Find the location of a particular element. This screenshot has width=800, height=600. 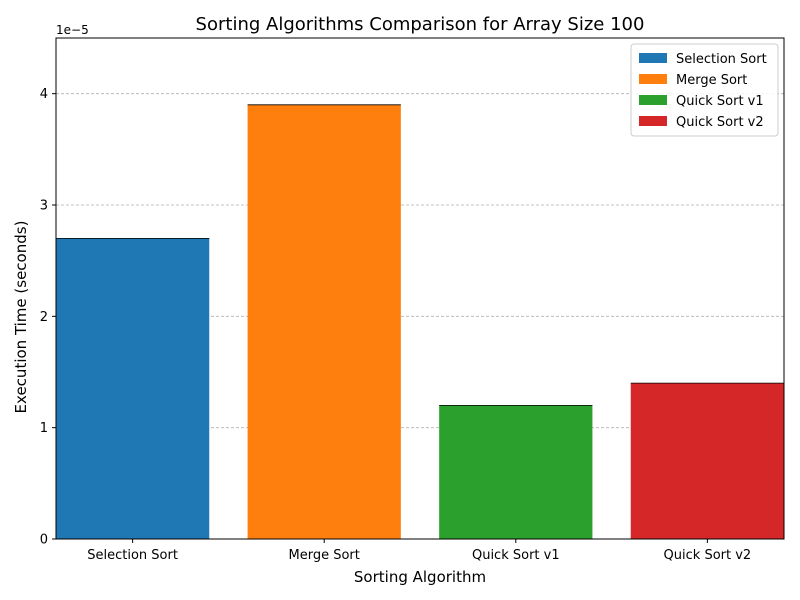

y-tick-label: 3 is located at coordinates (44, 206).